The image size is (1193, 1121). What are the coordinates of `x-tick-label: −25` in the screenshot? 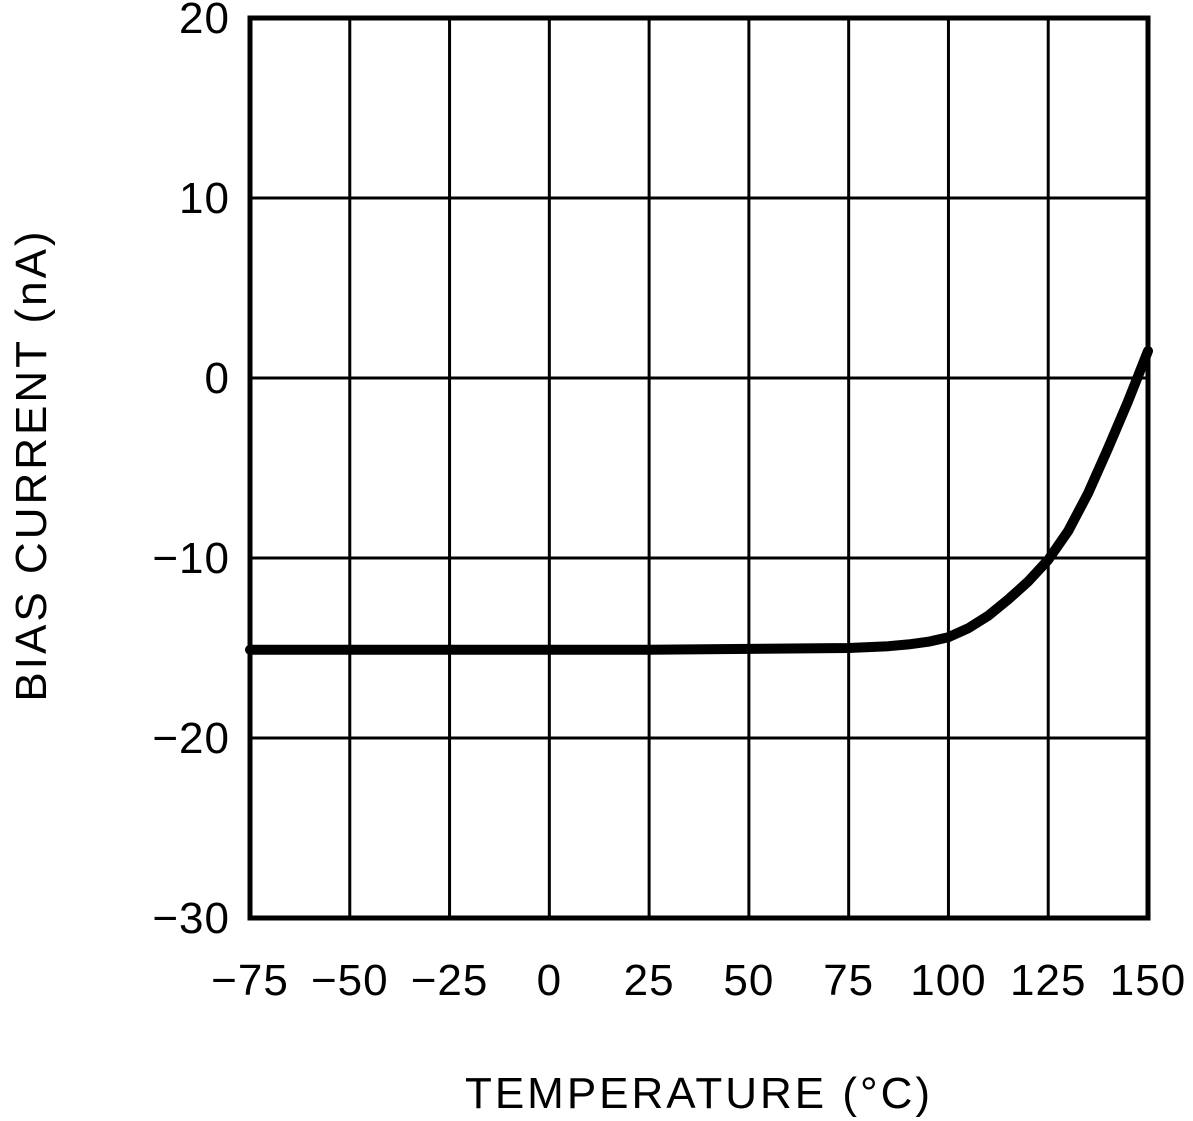 It's located at (450, 980).